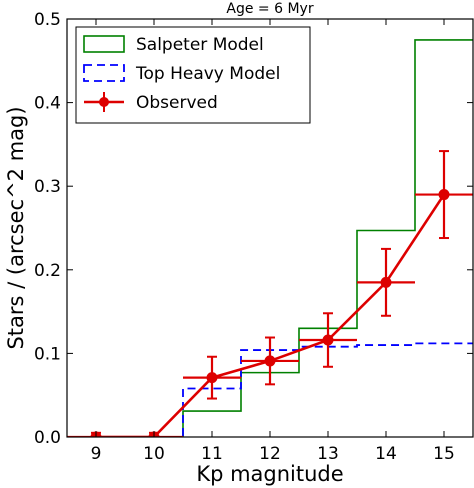 This screenshot has height=488, width=474. I want to click on legend-label: Observed, so click(177, 103).